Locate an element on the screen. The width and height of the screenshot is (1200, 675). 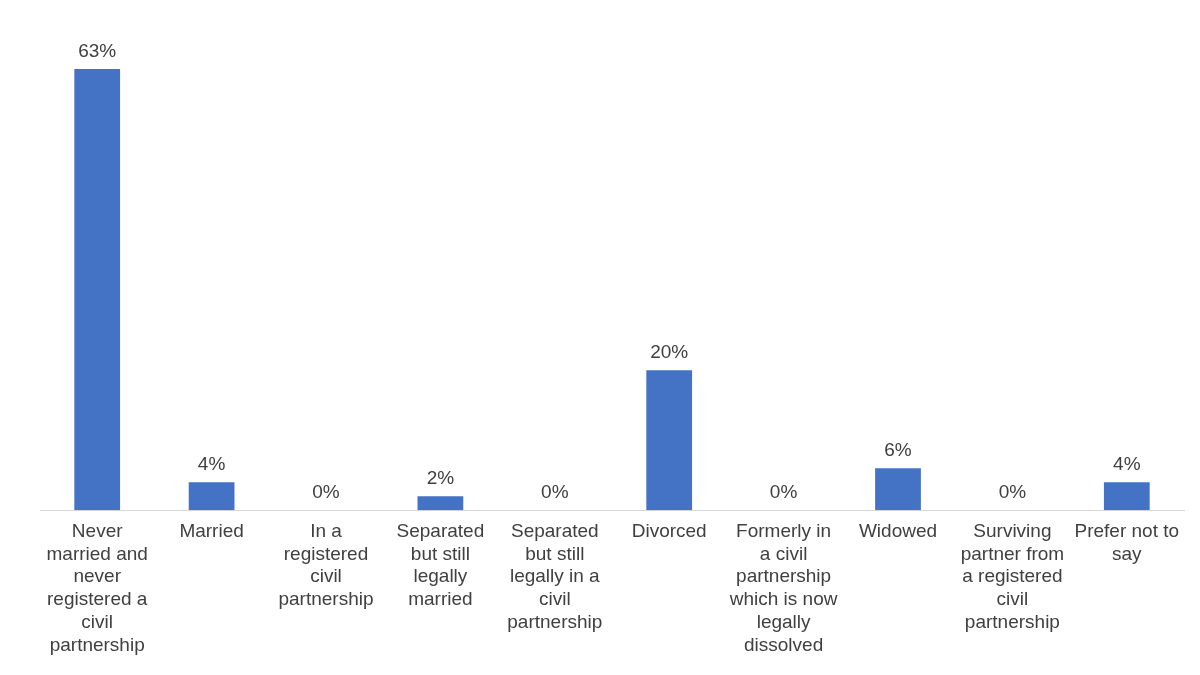
data-label: 6% is located at coordinates (898, 449).